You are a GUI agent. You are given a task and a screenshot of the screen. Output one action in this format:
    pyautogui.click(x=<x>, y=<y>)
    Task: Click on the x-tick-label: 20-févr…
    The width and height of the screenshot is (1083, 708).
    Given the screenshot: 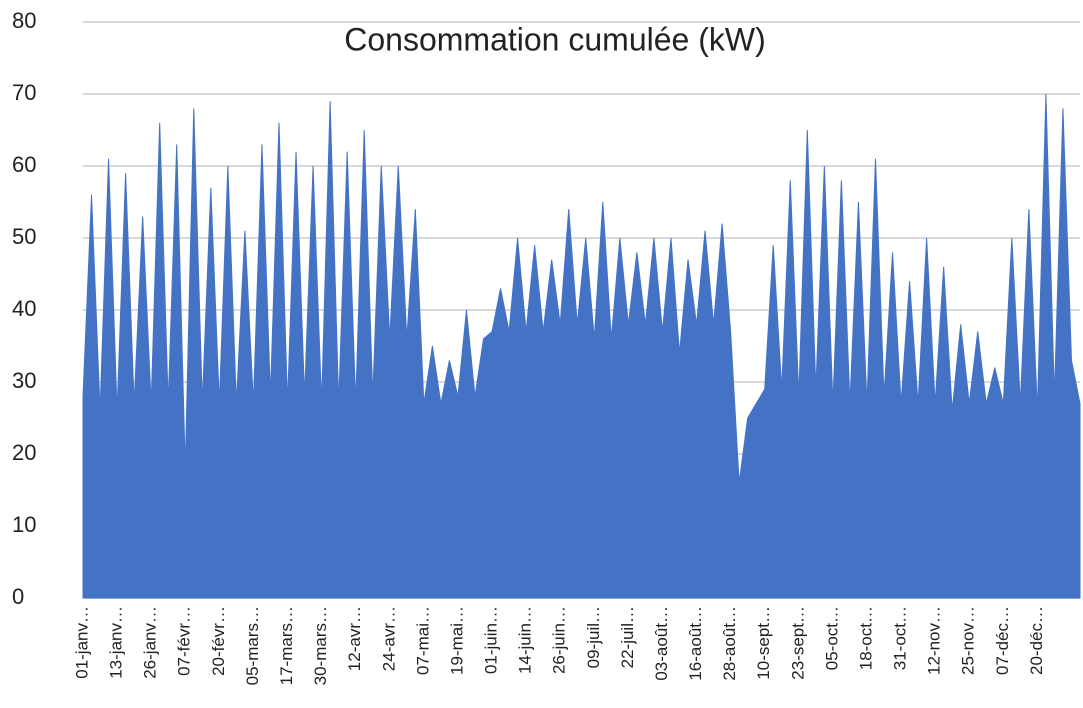 What is the action you would take?
    pyautogui.click(x=218, y=641)
    